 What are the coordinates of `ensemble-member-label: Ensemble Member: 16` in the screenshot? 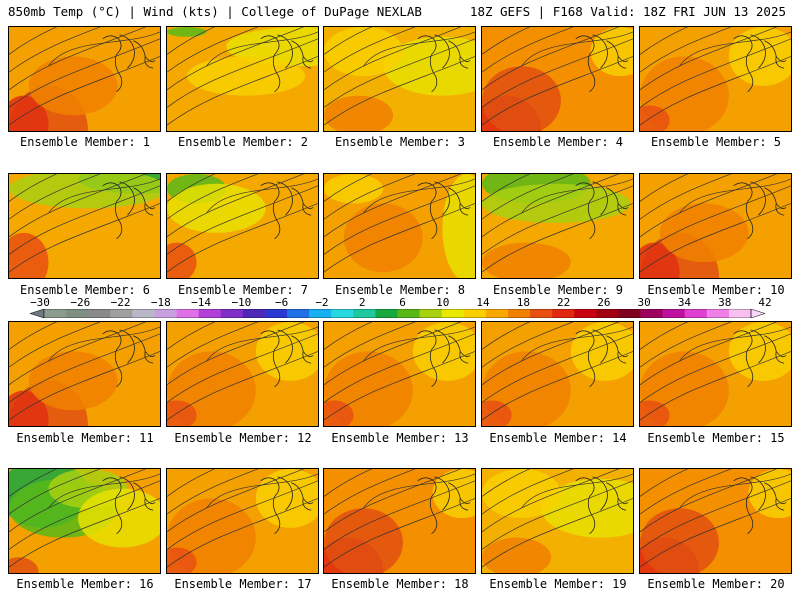 It's located at (85, 584).